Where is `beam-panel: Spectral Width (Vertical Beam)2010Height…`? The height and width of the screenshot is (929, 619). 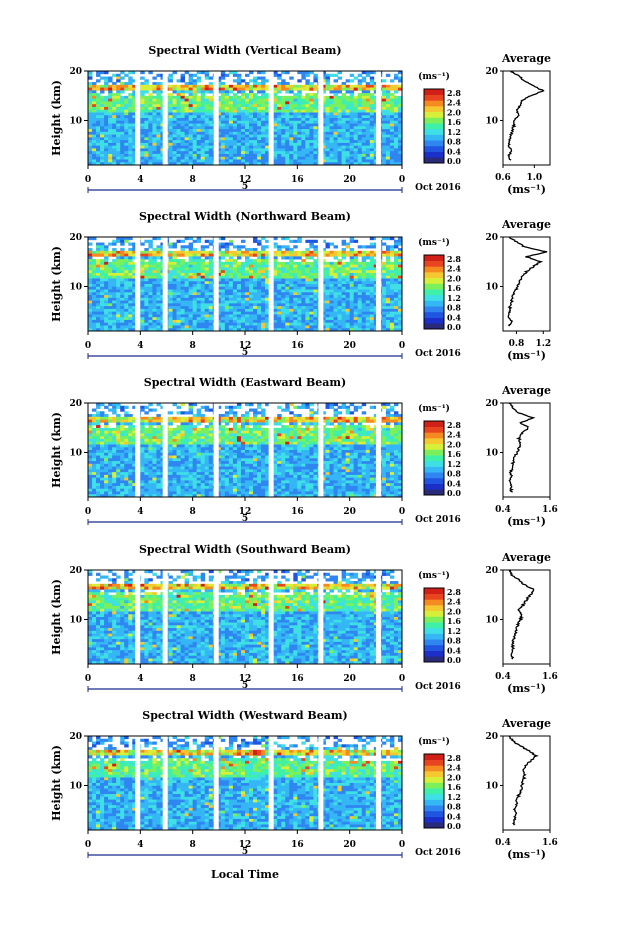 beam-panel: Spectral Width (Vertical Beam)2010Height… is located at coordinates (300, 120).